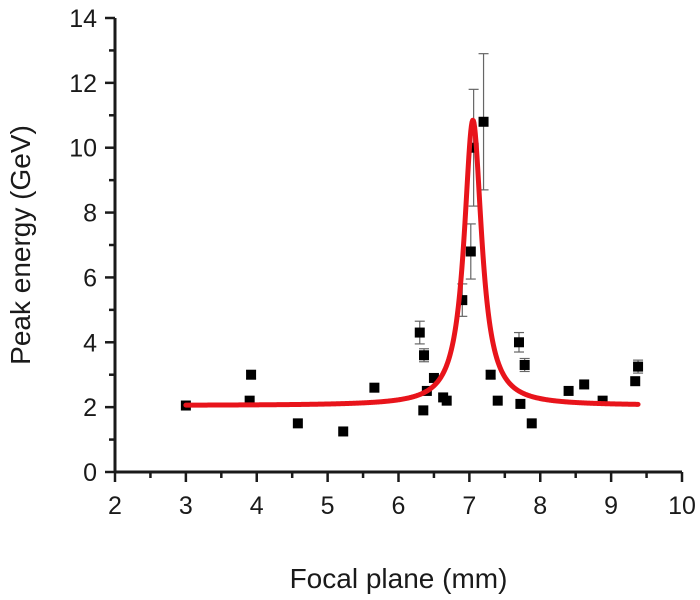 This screenshot has width=700, height=600. What do you see at coordinates (611, 506) in the screenshot?
I see `x-tick-label: 9` at bounding box center [611, 506].